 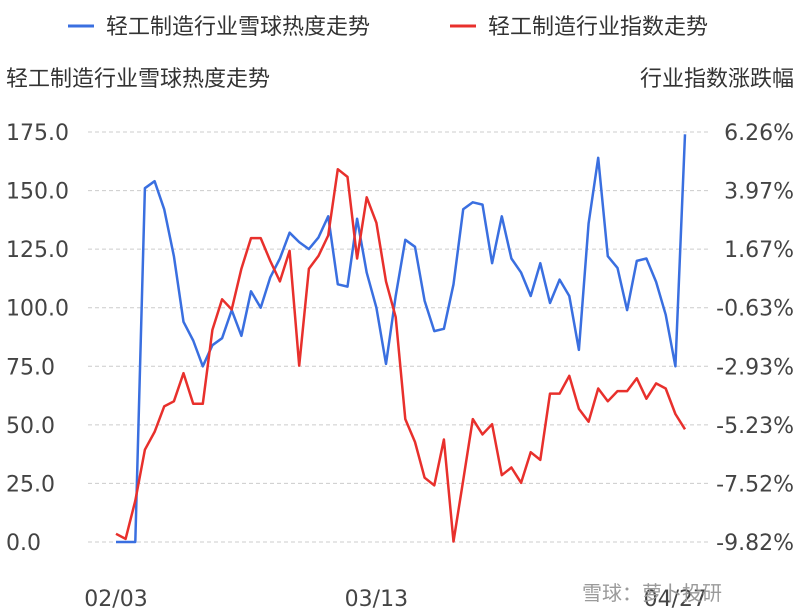 What do you see at coordinates (675, 599) in the screenshot?
I see `x-tick-label: 04/27` at bounding box center [675, 599].